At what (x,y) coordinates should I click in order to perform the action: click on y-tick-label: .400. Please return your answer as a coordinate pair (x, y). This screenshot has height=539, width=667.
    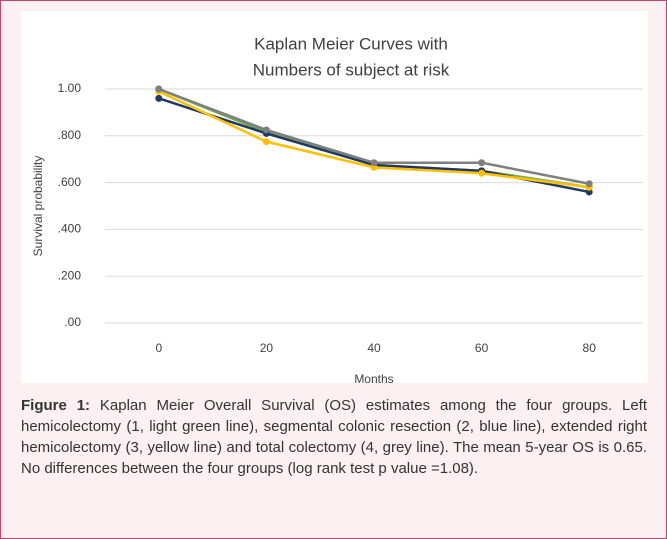
    Looking at the image, I should click on (70, 229).